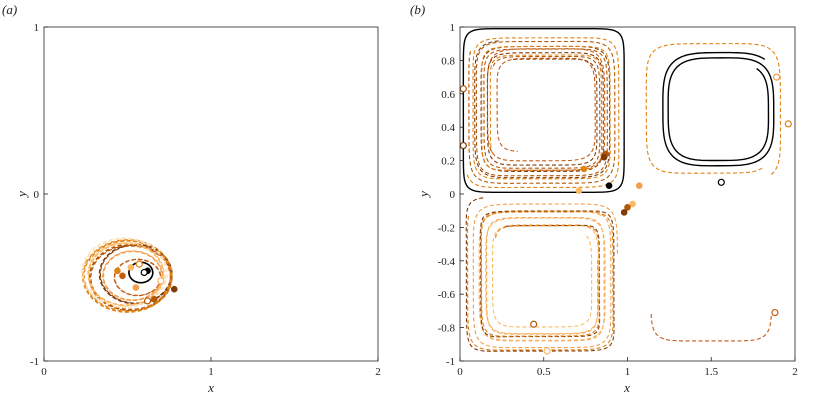 This screenshot has width=830, height=404. I want to click on panel-a-label: (a), so click(9, 9).